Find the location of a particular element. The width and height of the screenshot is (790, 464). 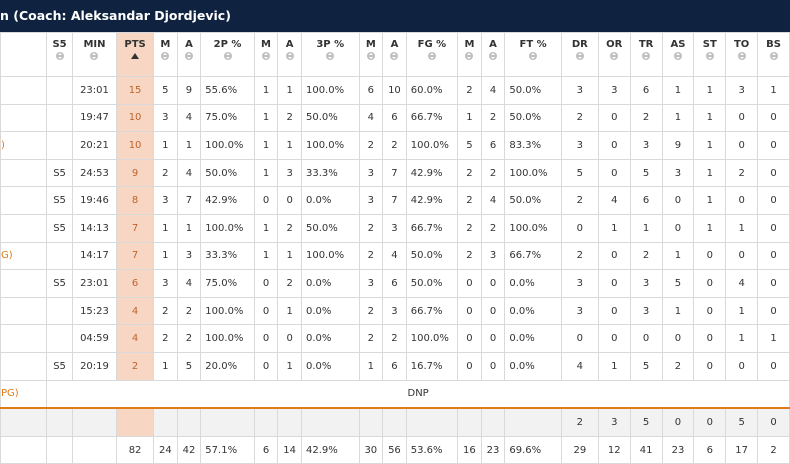

dnp-row: PG) DNP is located at coordinates (395, 394).